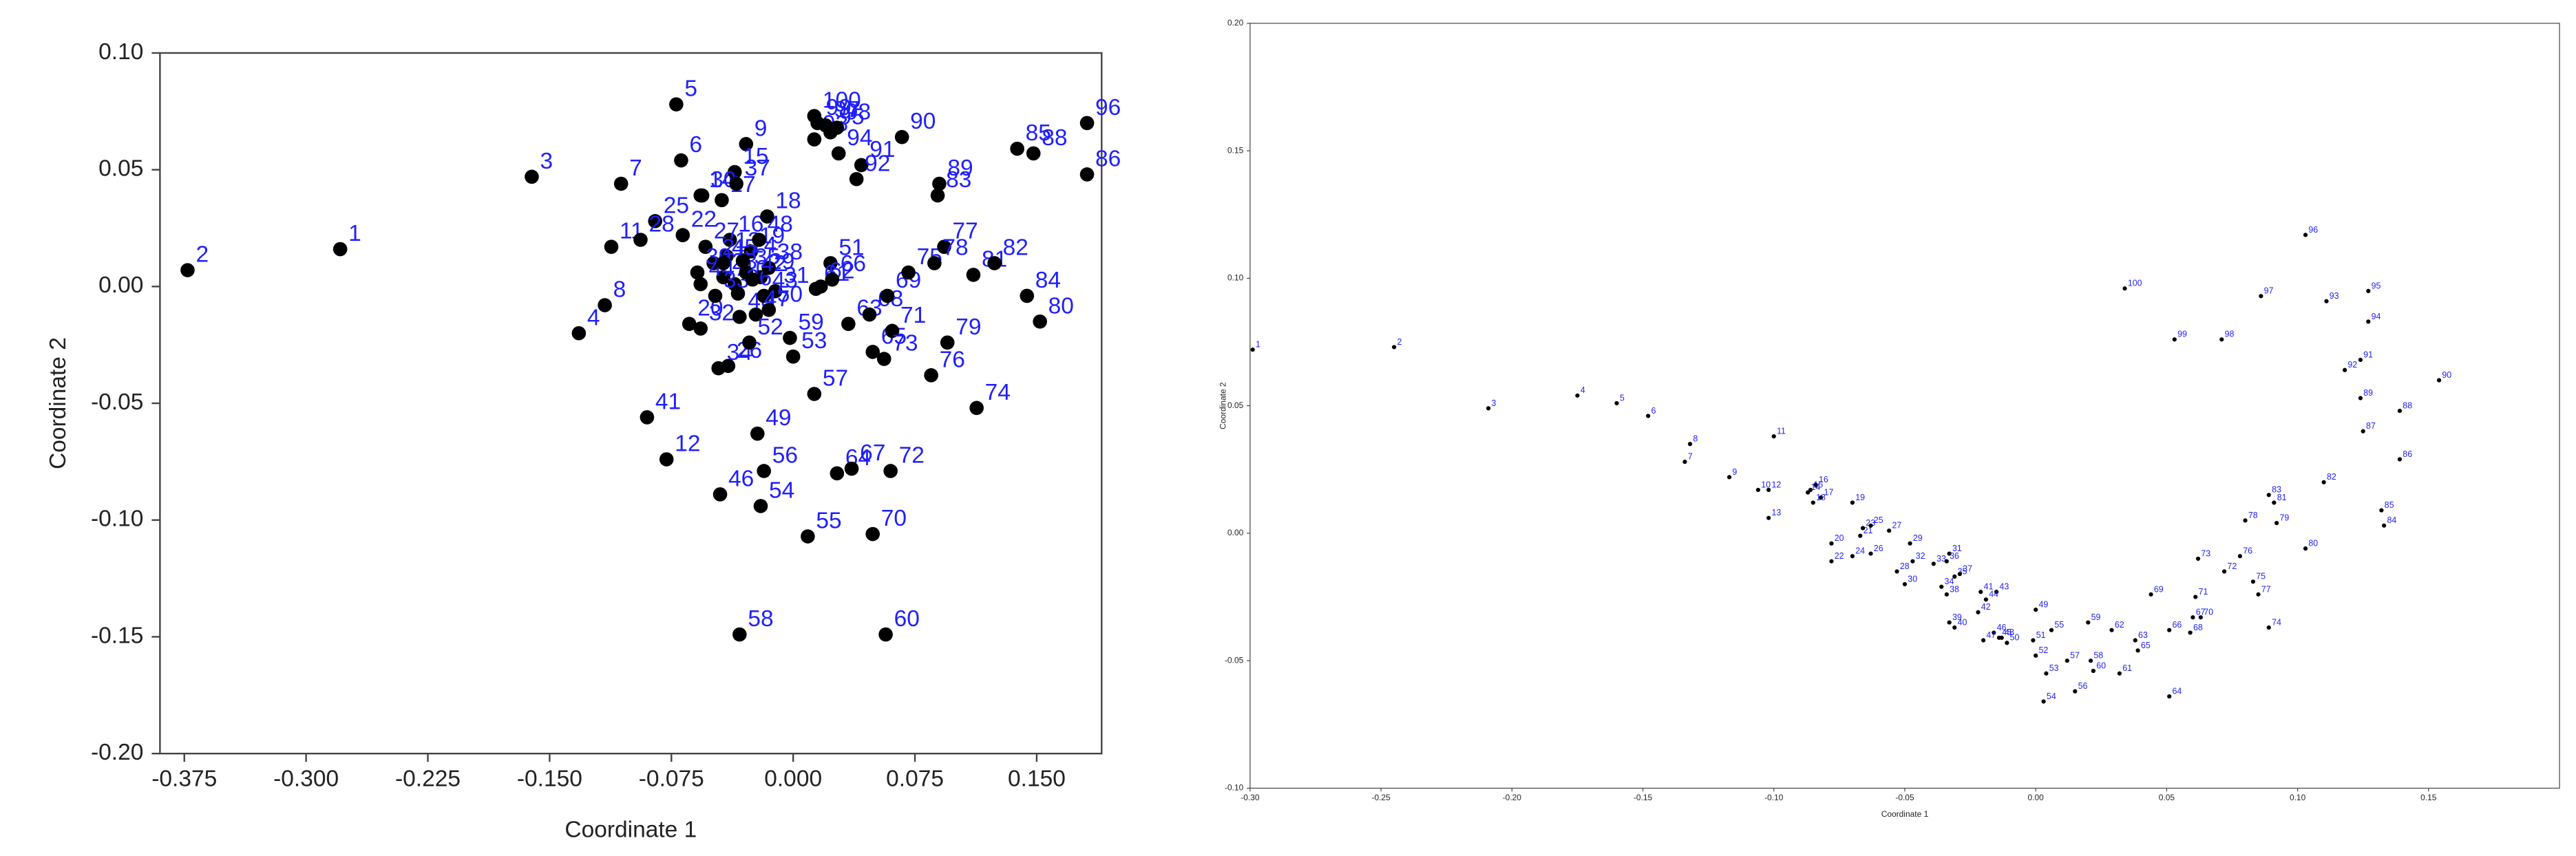 The image size is (2576, 856). I want to click on point-label: 100, so click(2135, 283).